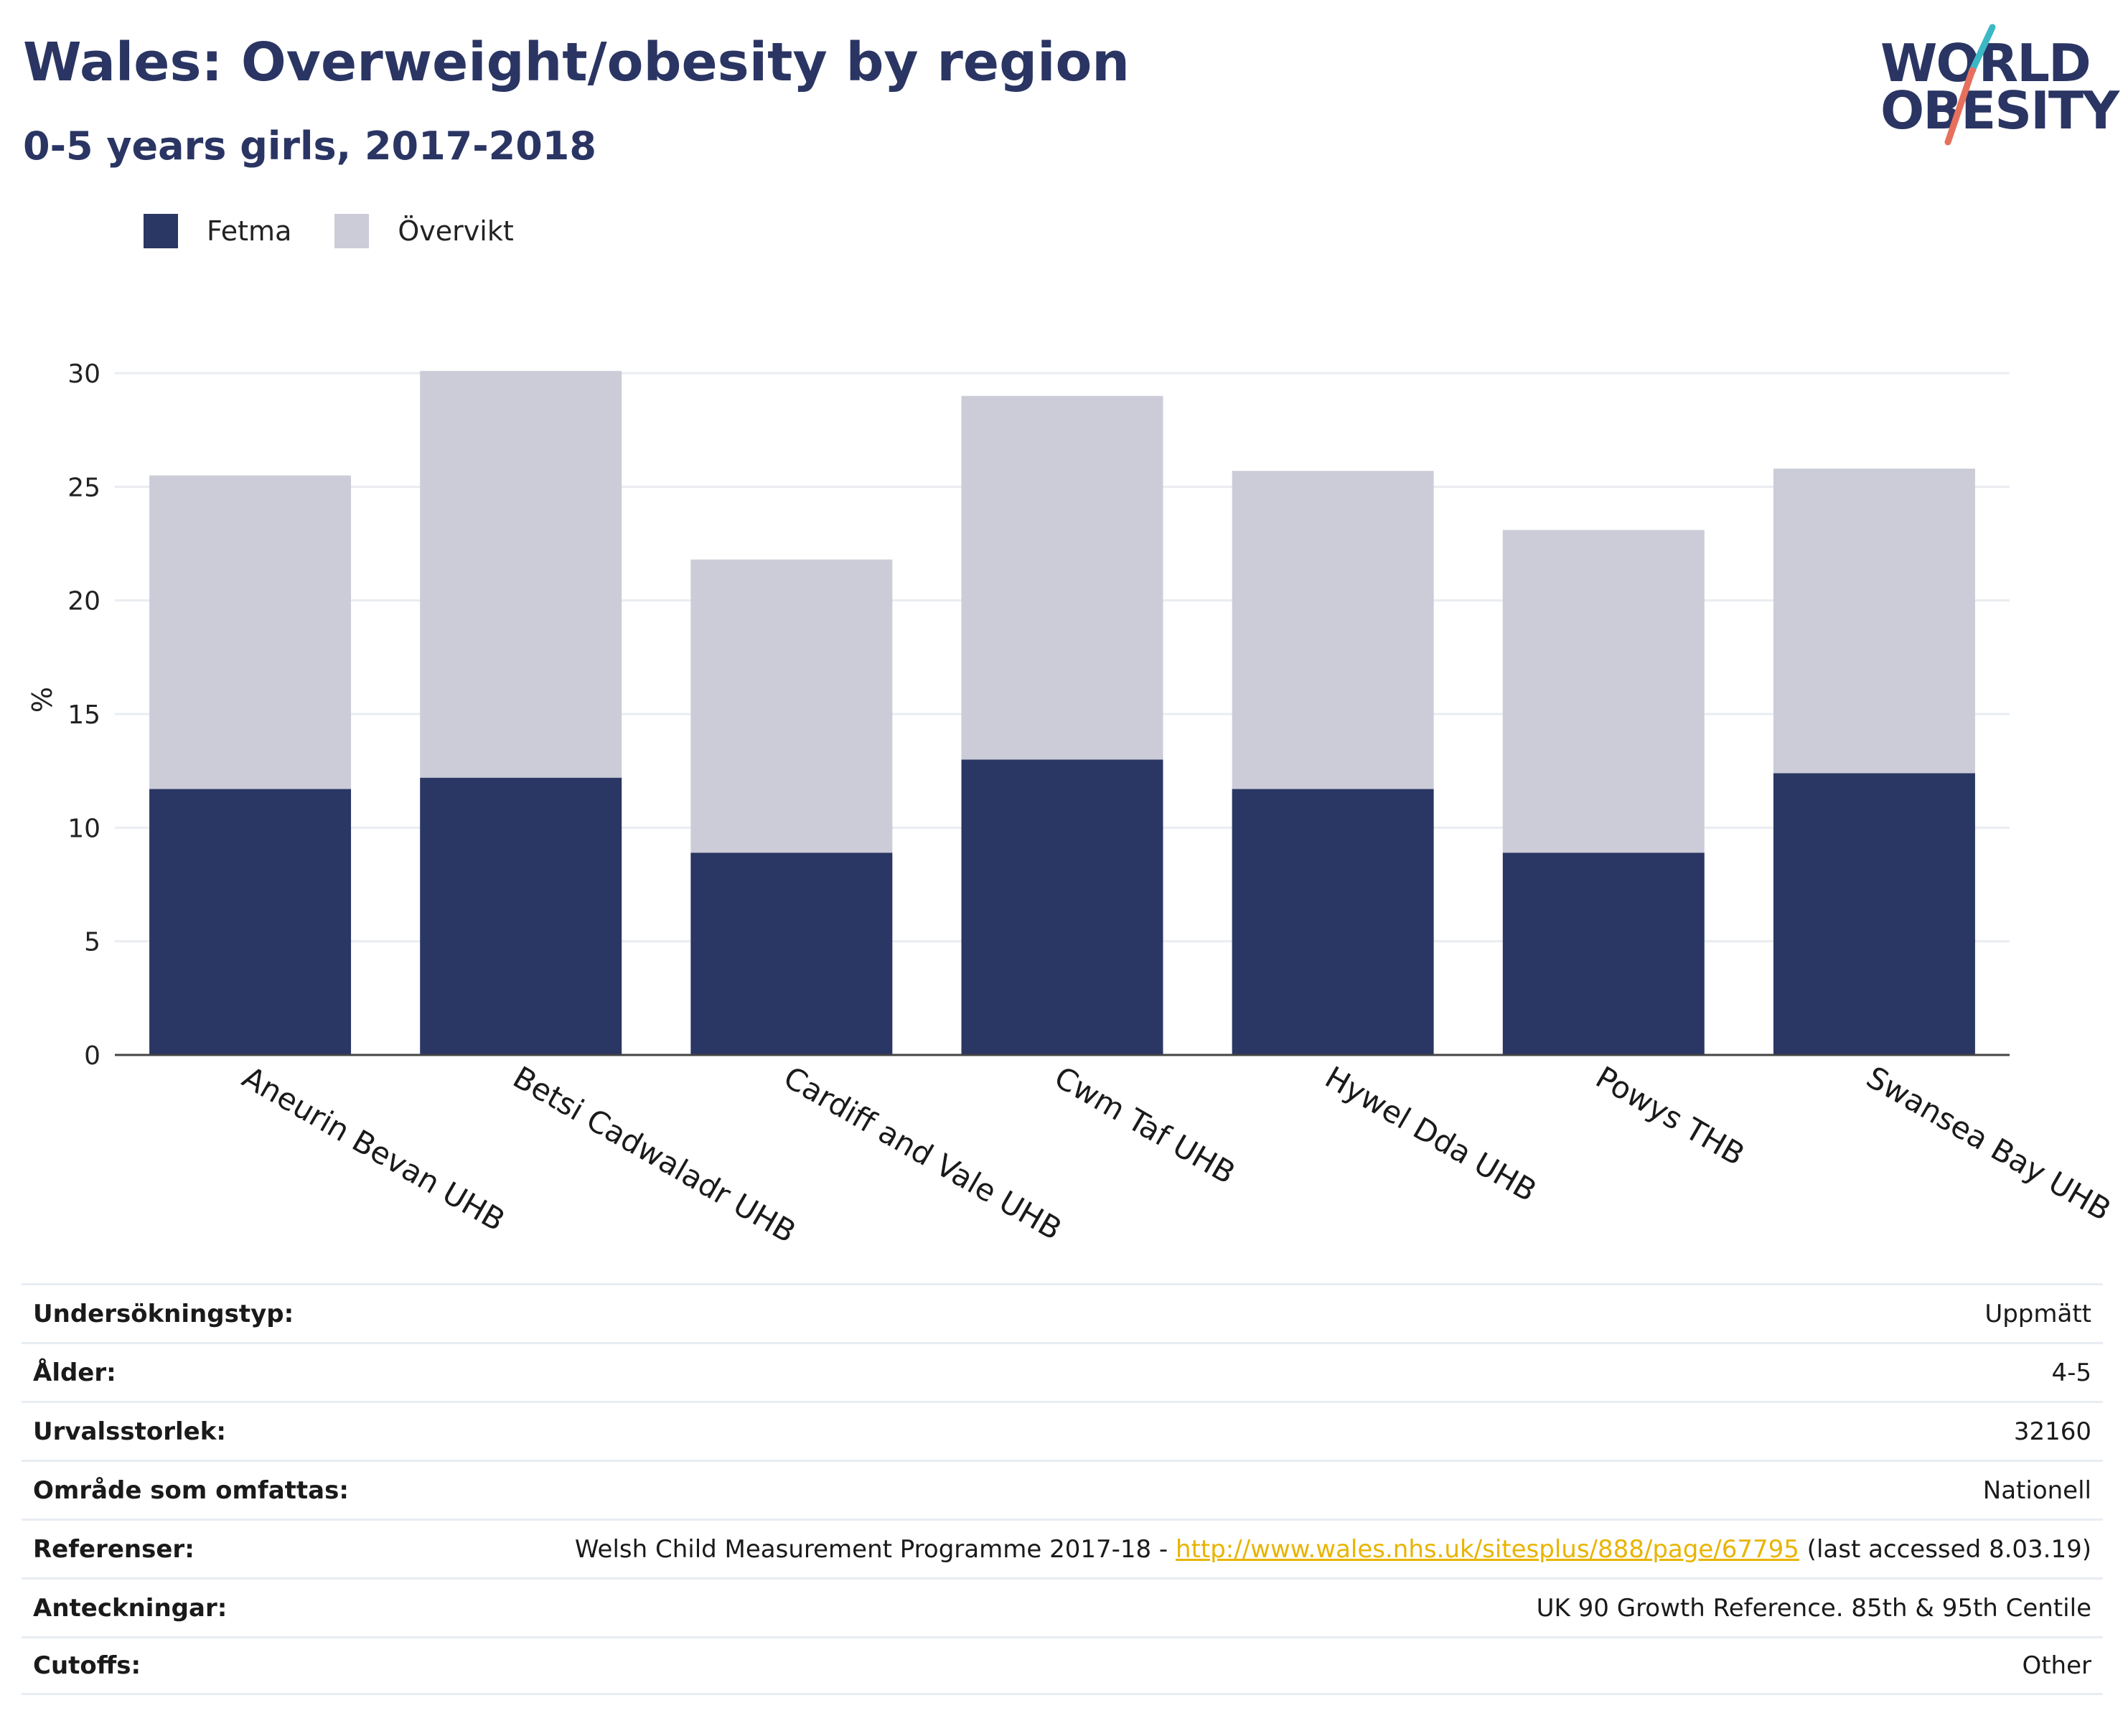 The image size is (2123, 1736). I want to click on y-tick-label: 25, so click(83, 487).